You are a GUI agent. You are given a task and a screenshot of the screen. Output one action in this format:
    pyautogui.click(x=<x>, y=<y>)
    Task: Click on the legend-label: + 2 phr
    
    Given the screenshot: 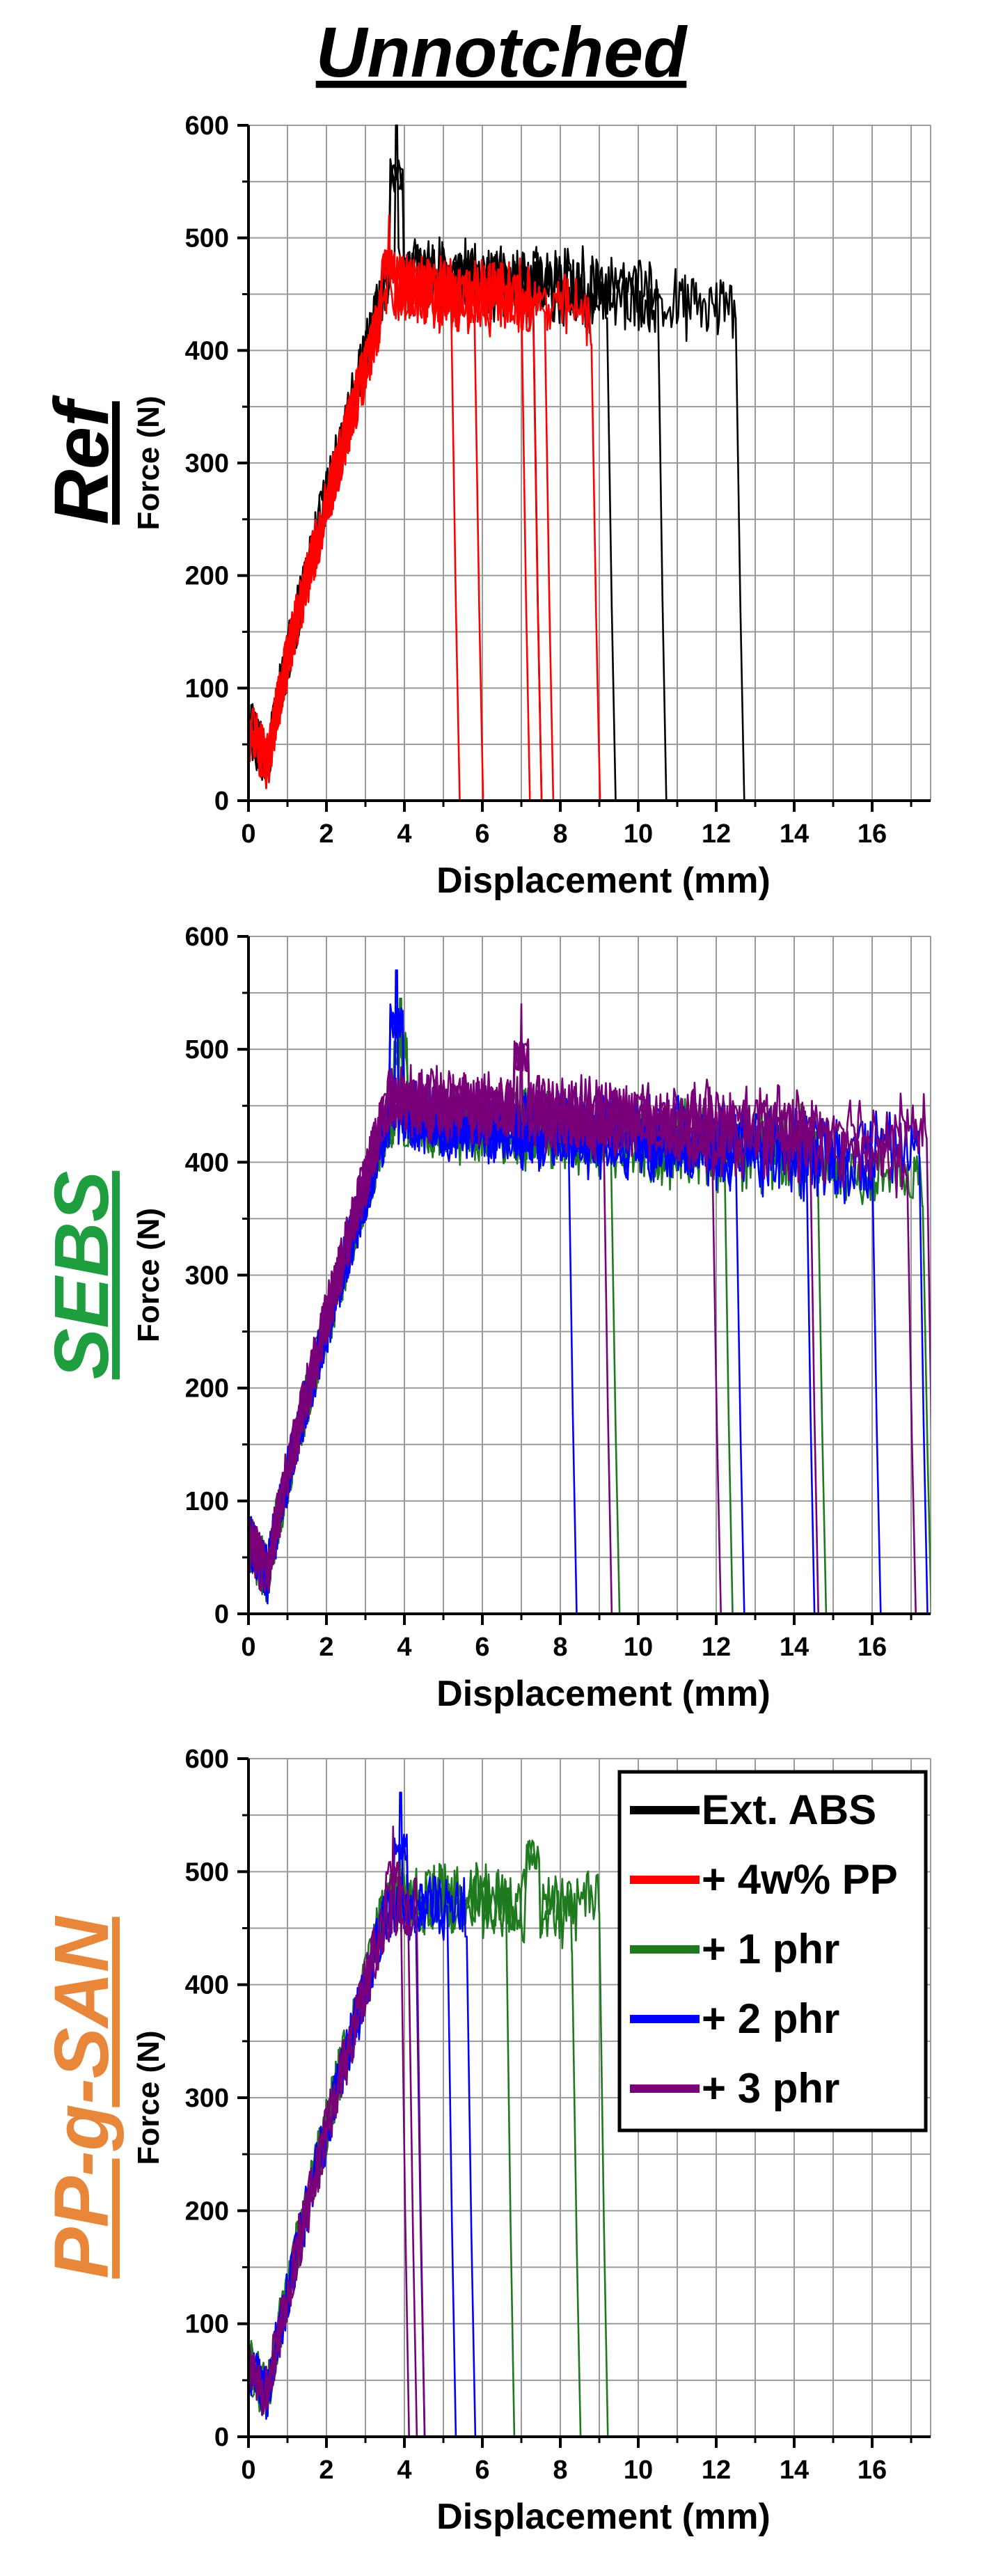 What is the action you would take?
    pyautogui.click(x=770, y=2018)
    